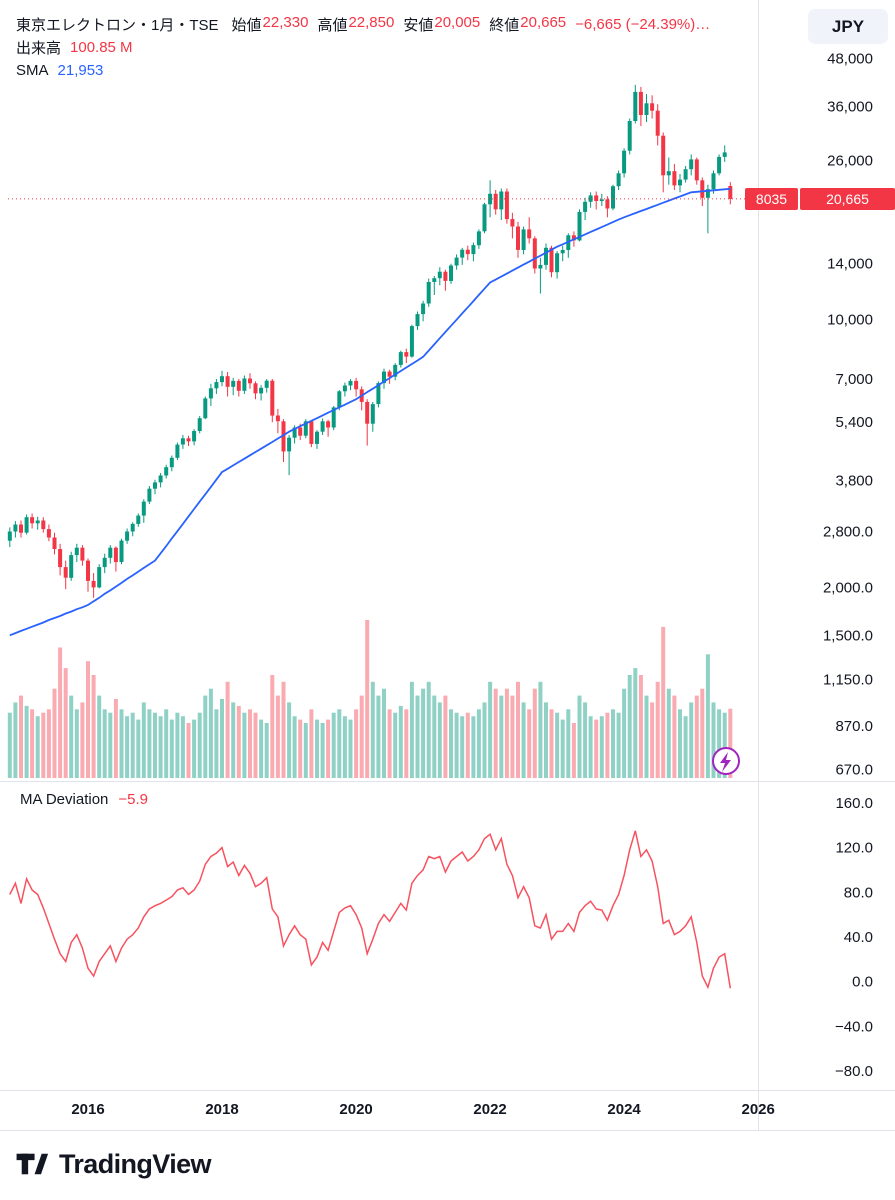 The height and width of the screenshot is (1200, 895). I want to click on close-pair: 終値 20,665, so click(527, 24).